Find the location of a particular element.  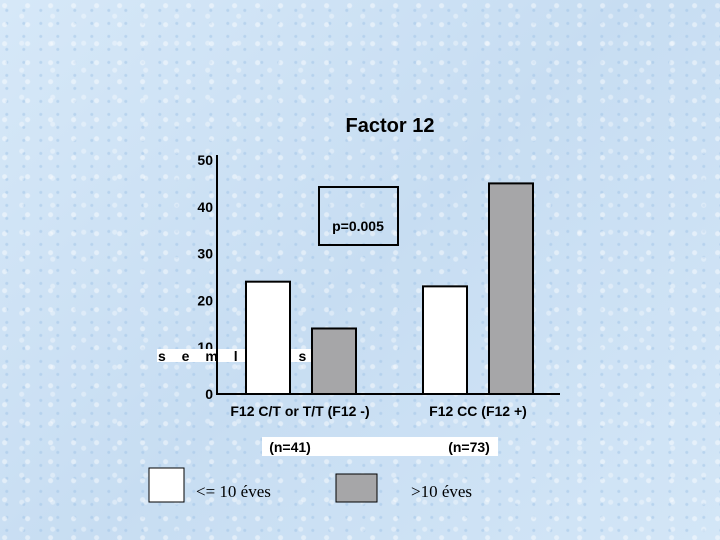

annotation-box is located at coordinates (358, 216).